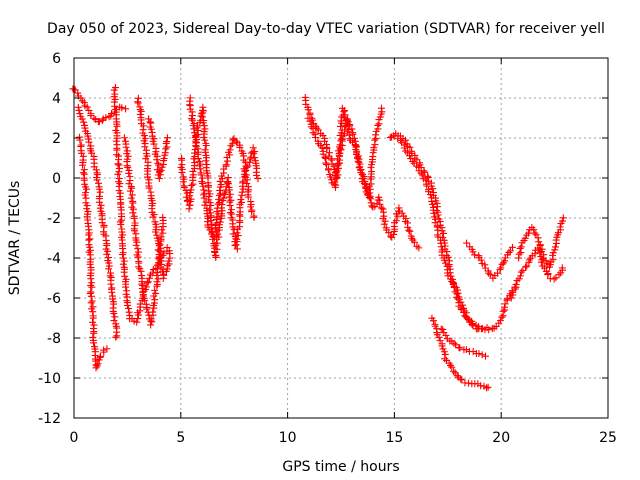 Image resolution: width=640 pixels, height=480 pixels. What do you see at coordinates (54, 259) in the screenshot?
I see `y-tick-label: -4` at bounding box center [54, 259].